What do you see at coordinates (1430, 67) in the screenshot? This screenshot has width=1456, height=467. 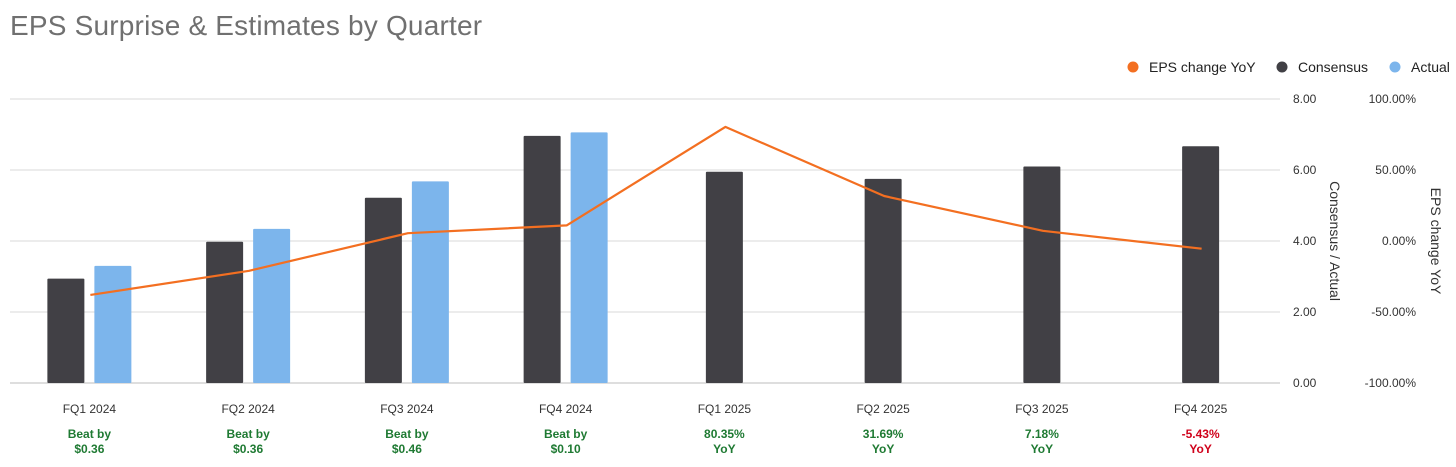 I see `legend-label: Actual` at bounding box center [1430, 67].